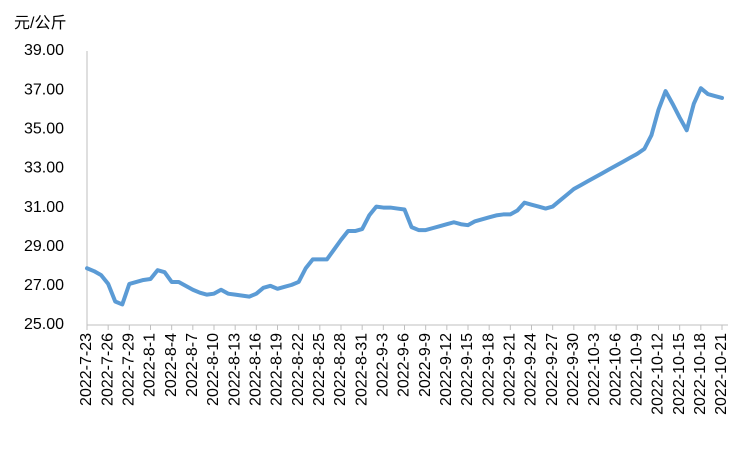  I want to click on x-tick-label: 2022-9-9, so click(425, 365).